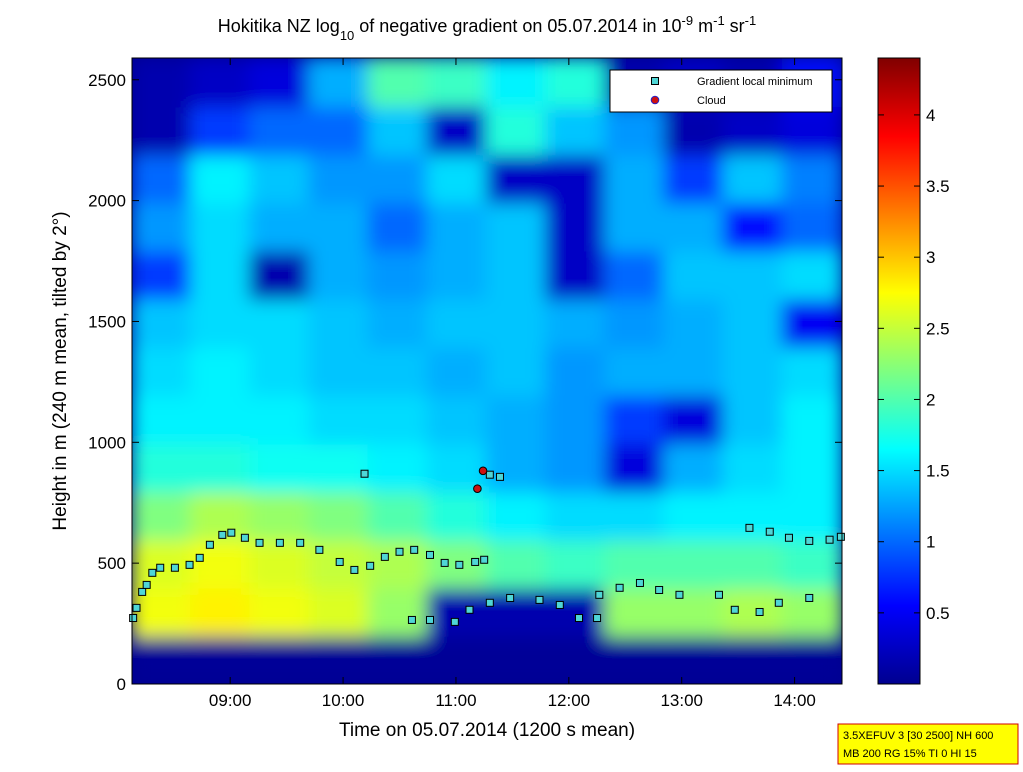 Image resolution: width=1023 pixels, height=772 pixels. I want to click on x-tick-label: 14:00, so click(794, 700).